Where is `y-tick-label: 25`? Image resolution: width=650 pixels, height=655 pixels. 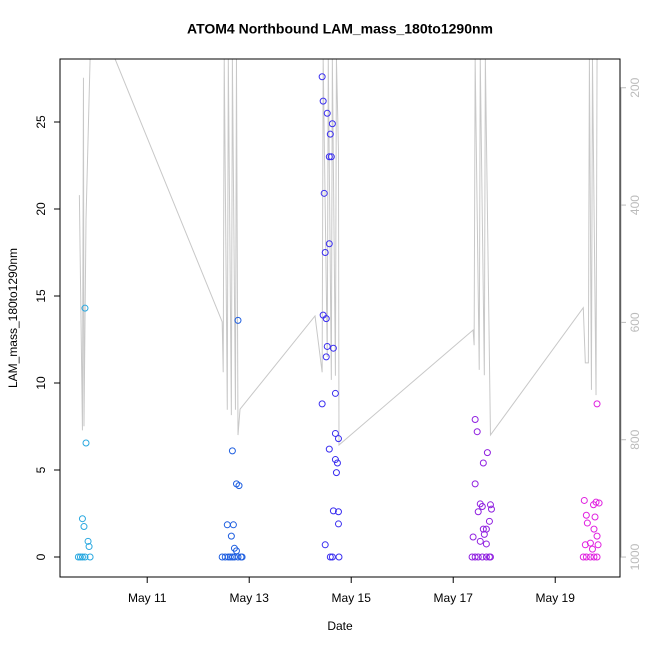 y-tick-label: 25 is located at coordinates (41, 122).